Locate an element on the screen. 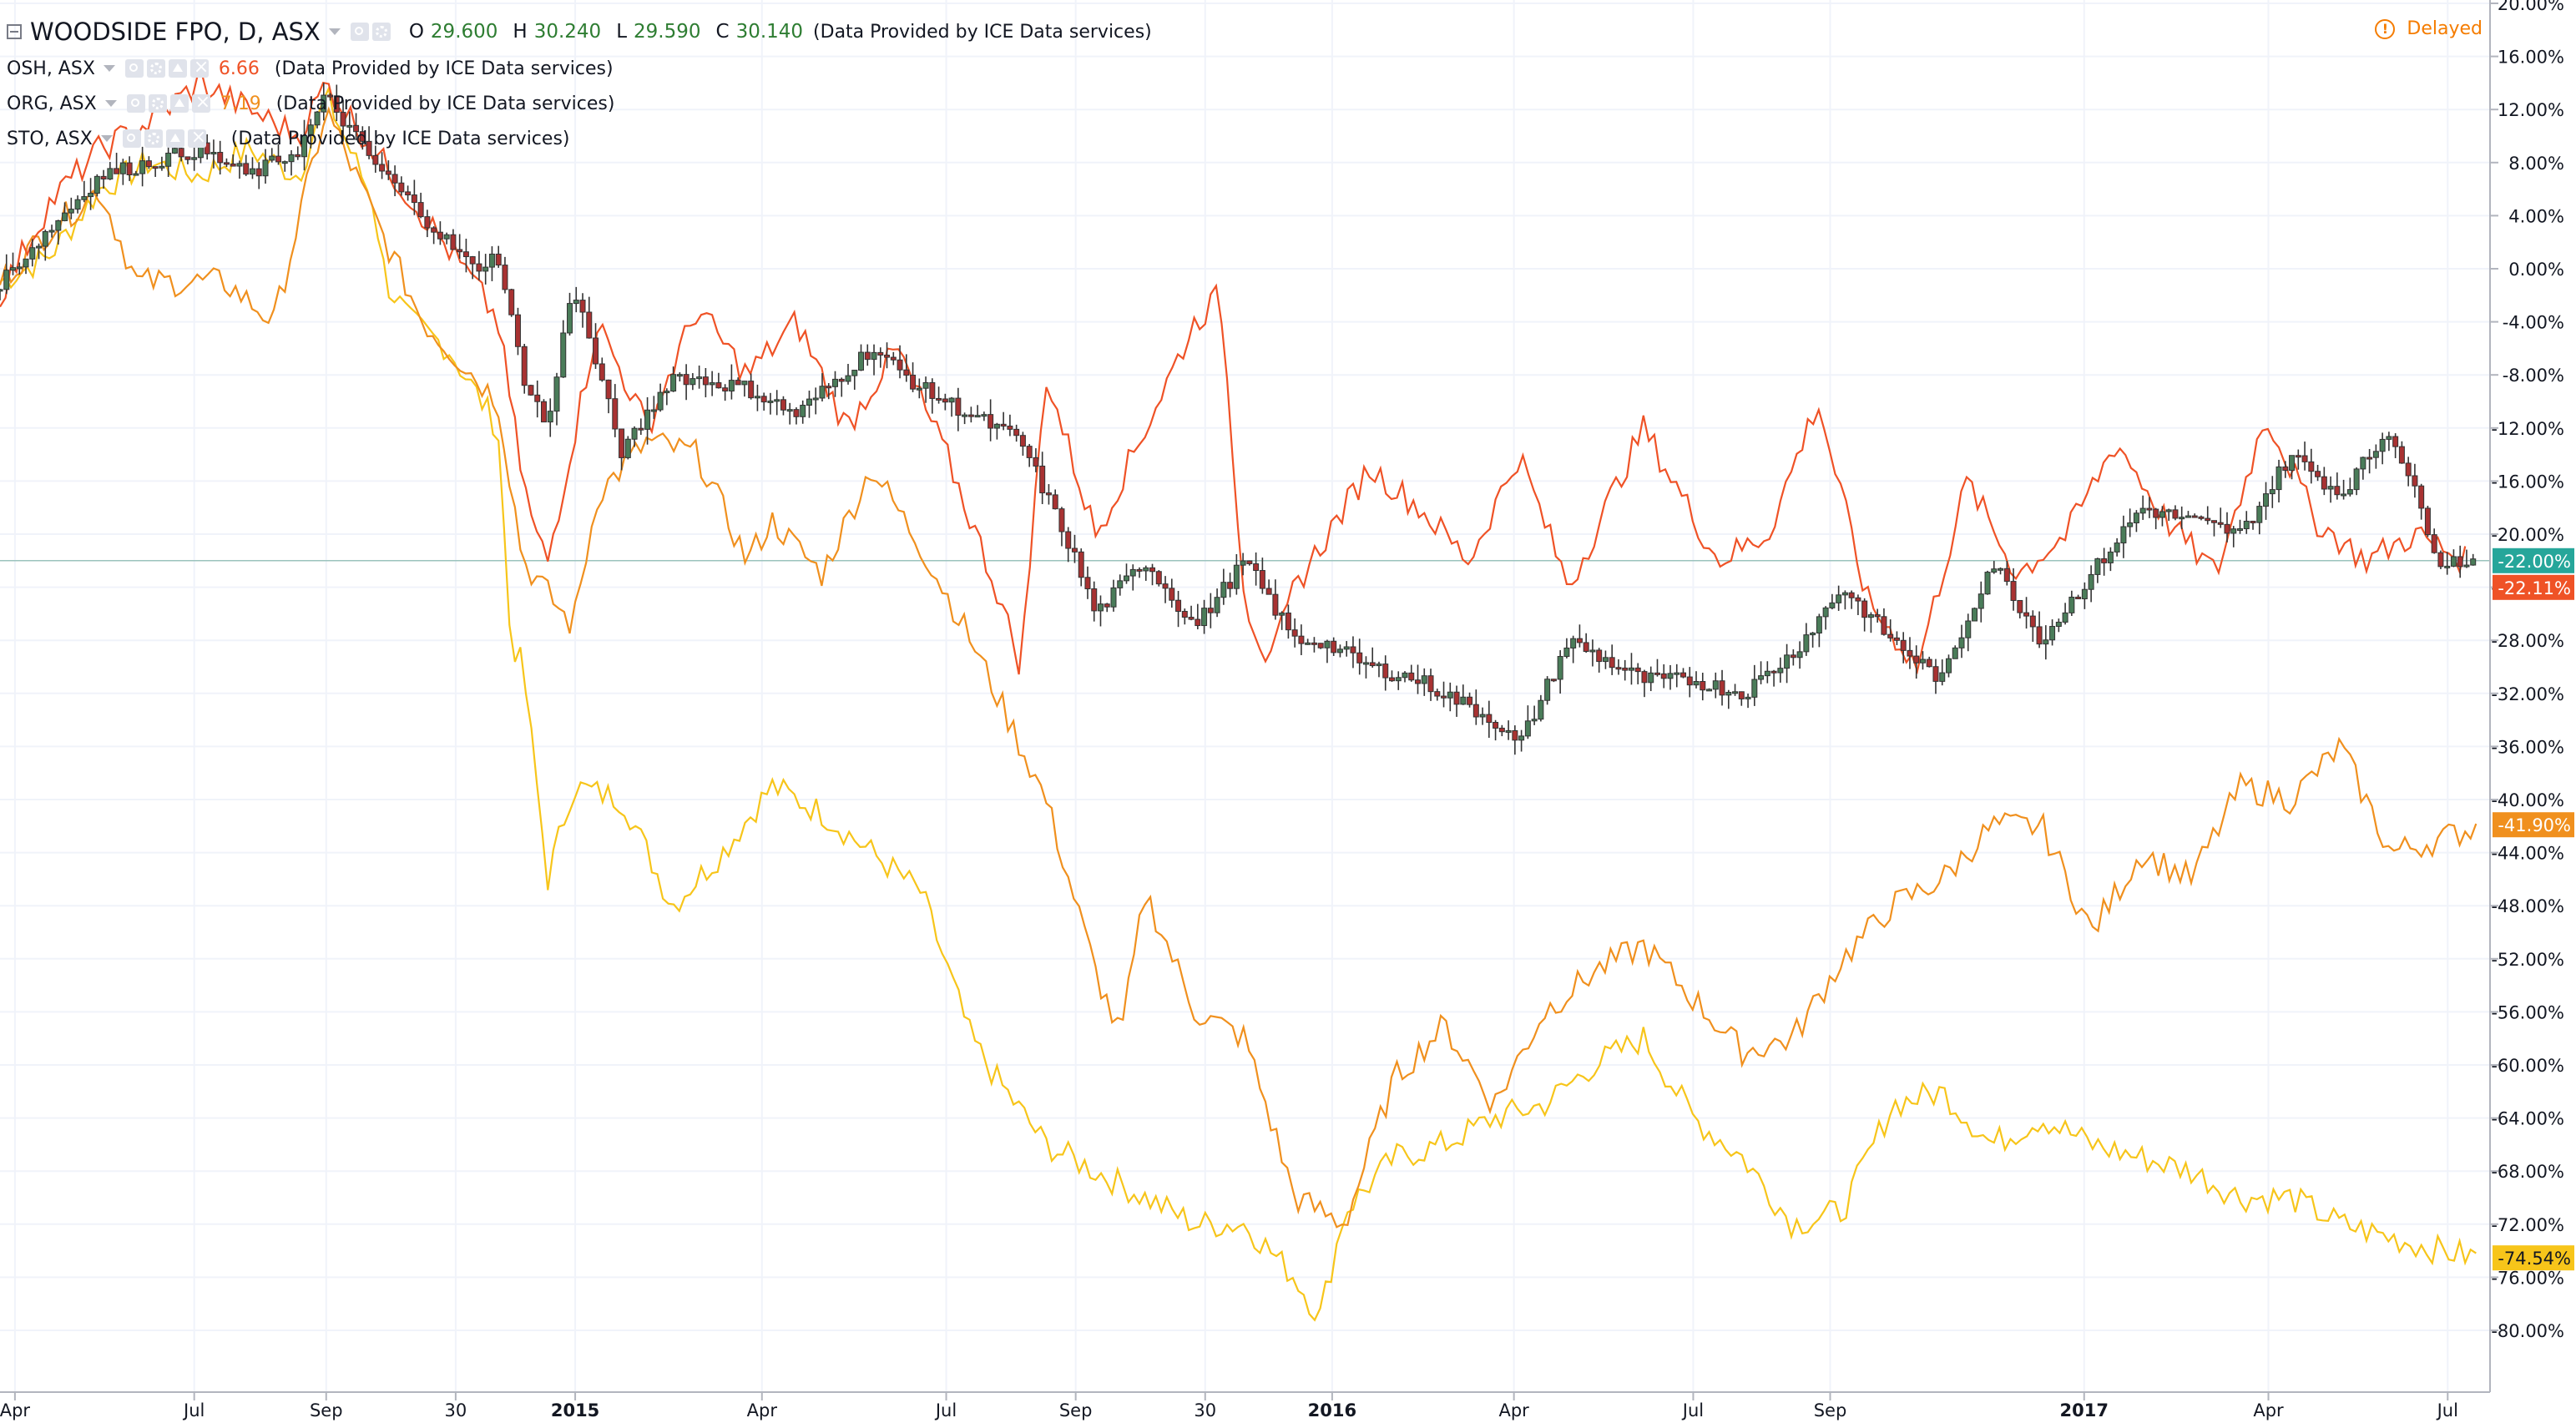  exclamation-circle-icon: ! is located at coordinates (2385, 28).